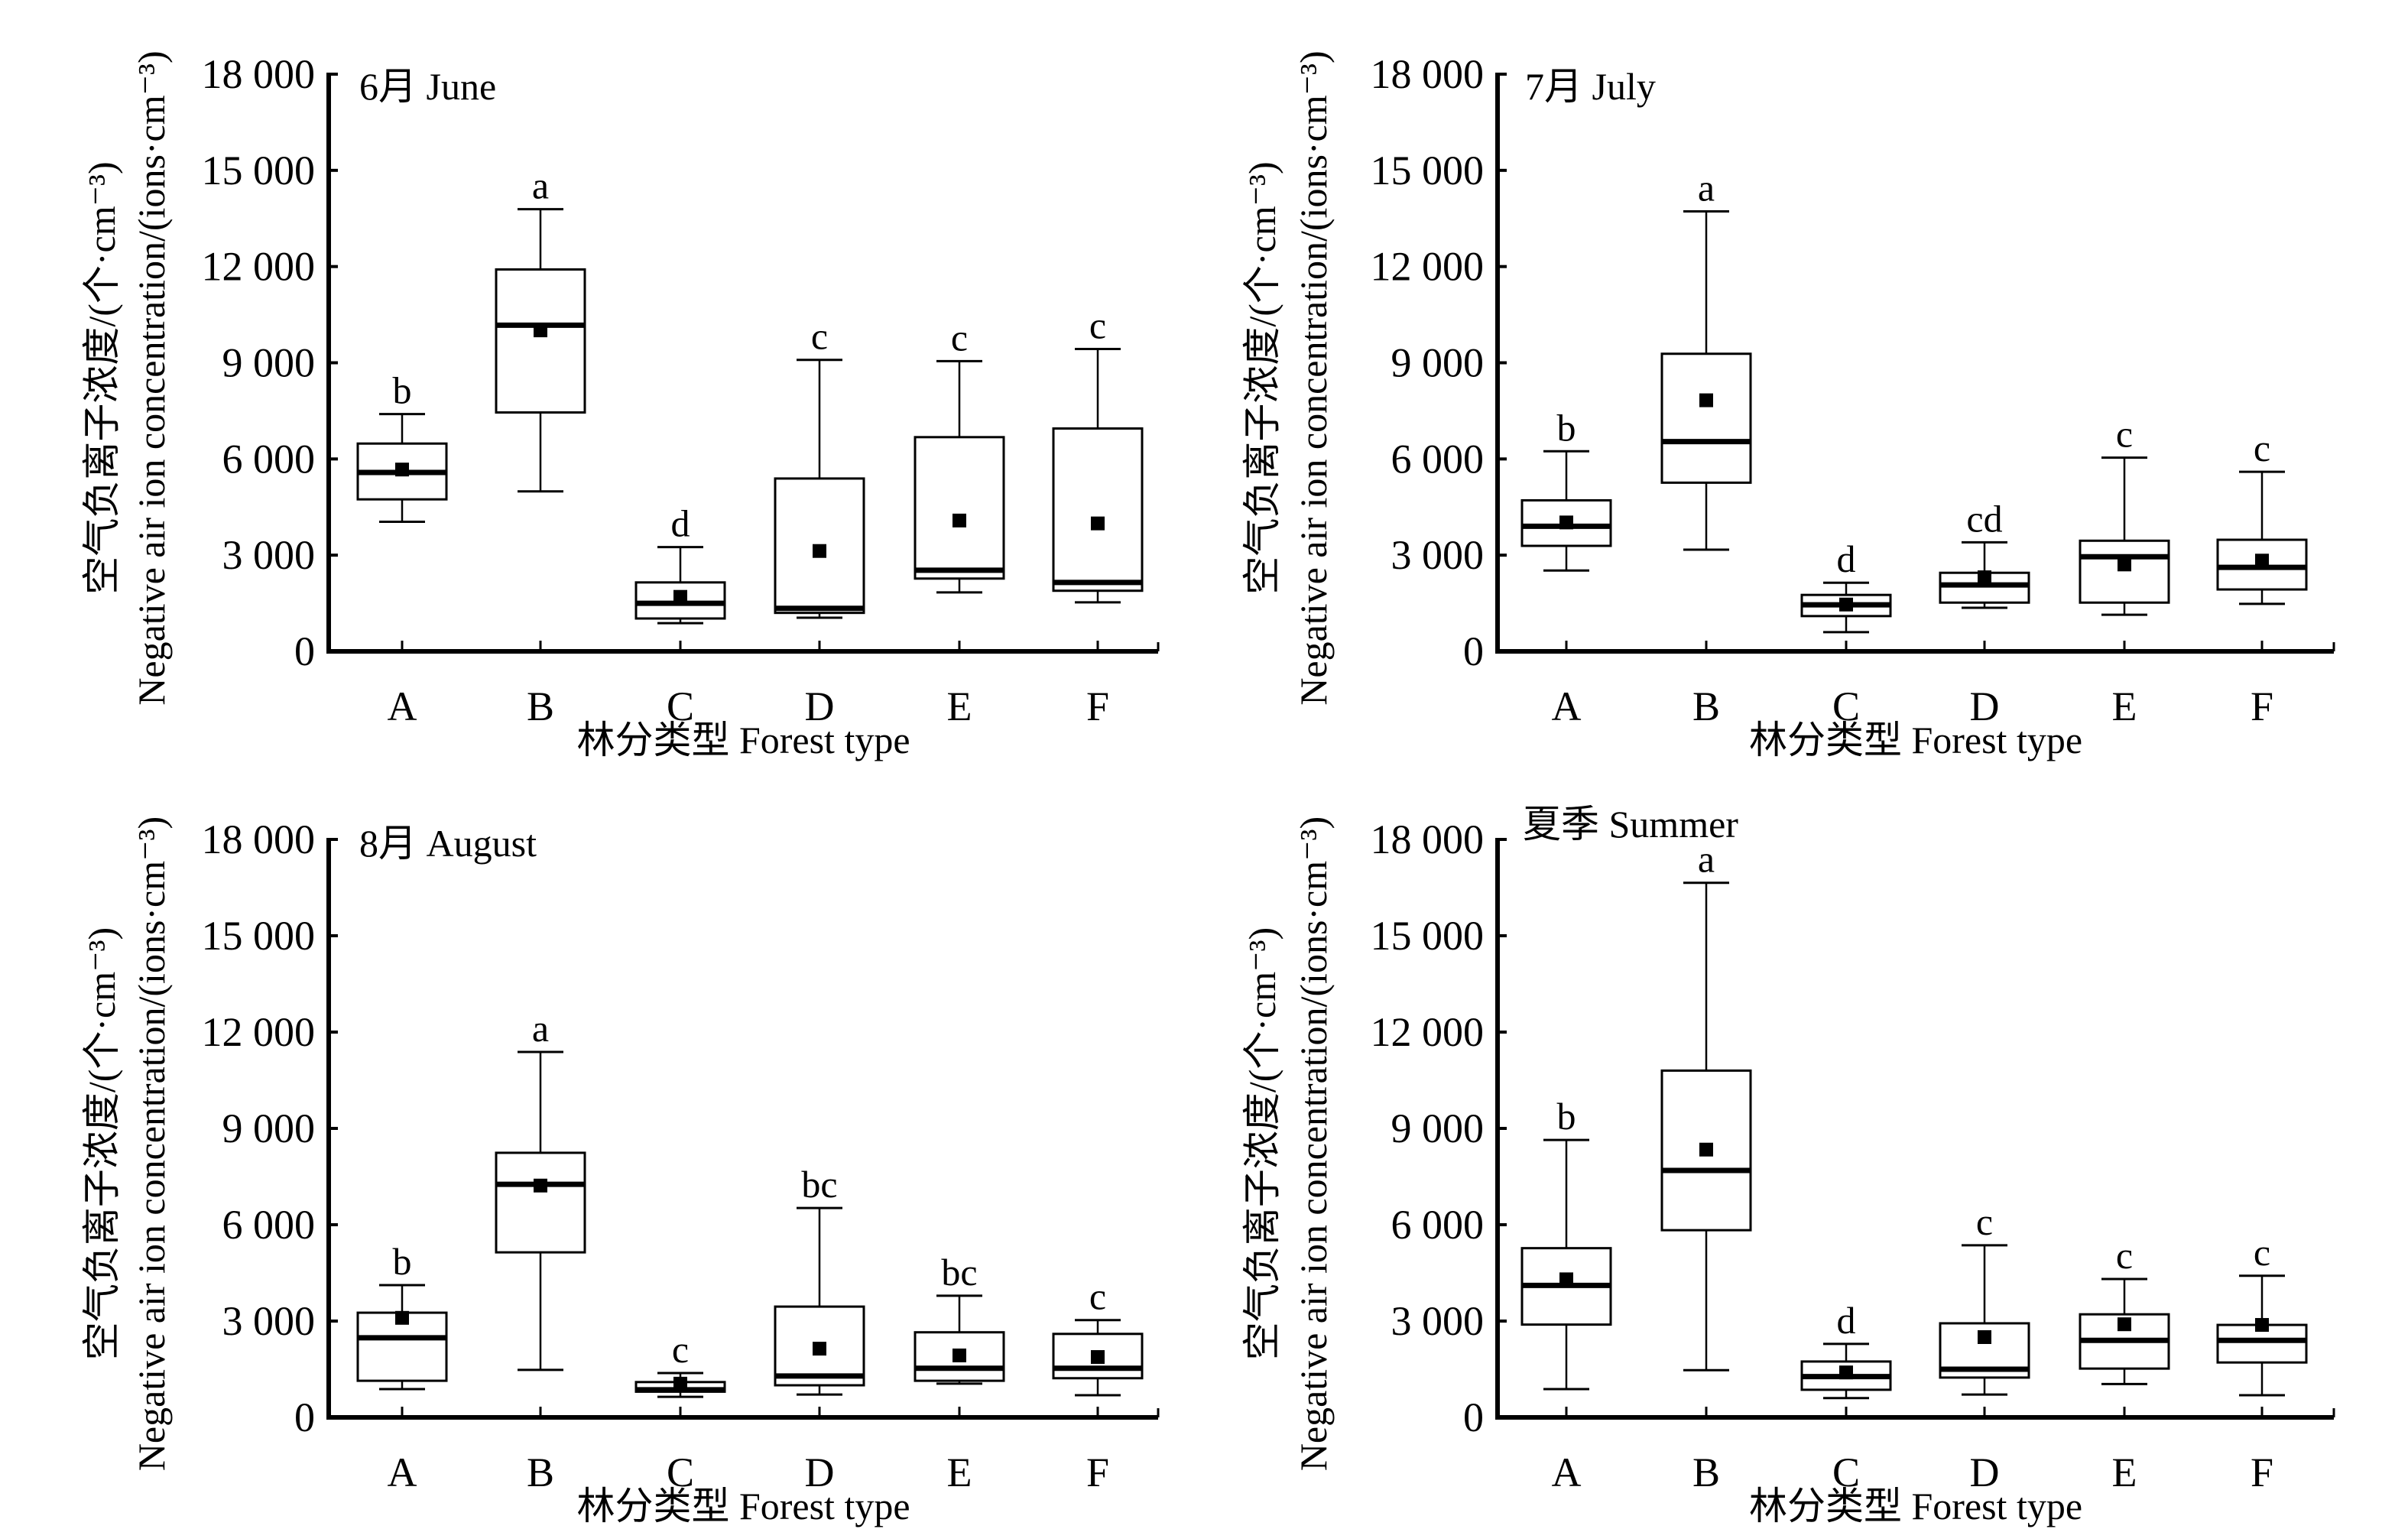 This screenshot has width=2408, height=1529. I want to click on panel-title: 7月 July, so click(1591, 86).